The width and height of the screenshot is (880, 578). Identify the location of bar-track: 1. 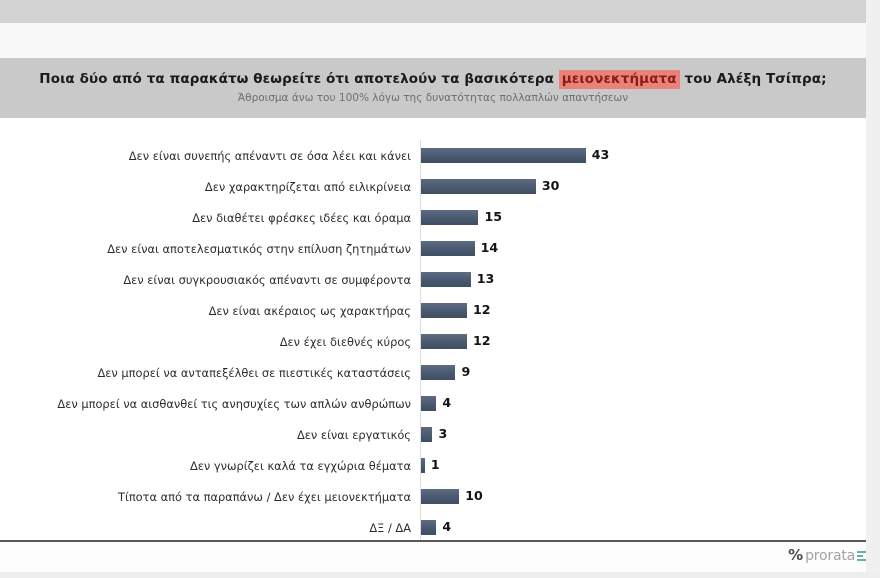
(643, 465).